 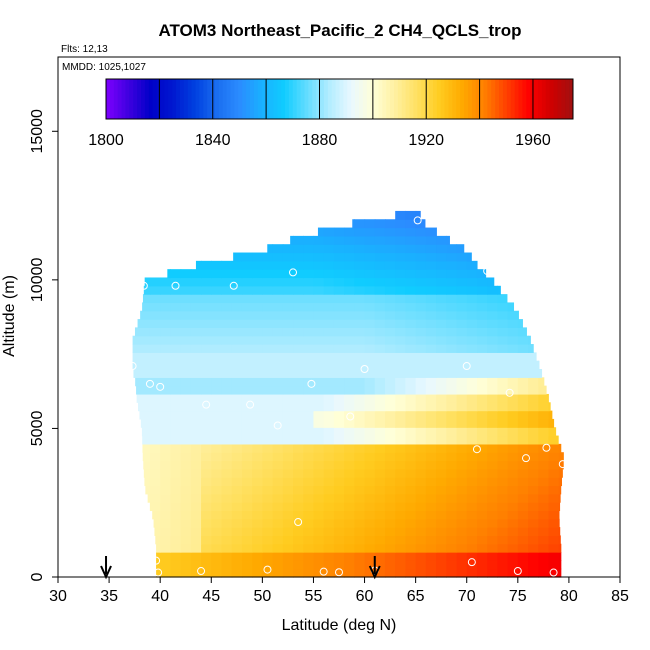 What do you see at coordinates (37, 131) in the screenshot?
I see `y-tick-label: 15000` at bounding box center [37, 131].